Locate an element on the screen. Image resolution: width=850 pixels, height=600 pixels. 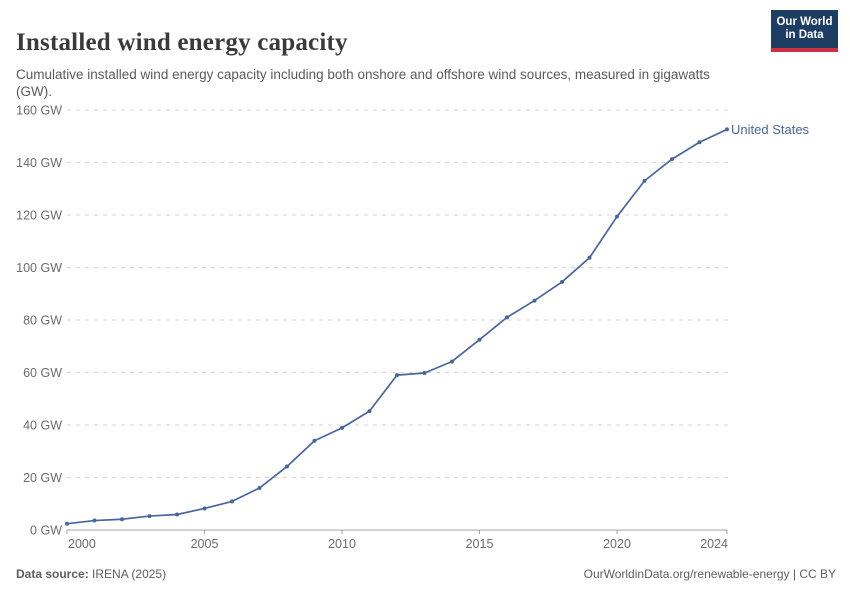
series-label-united-states: United States is located at coordinates (770, 129).